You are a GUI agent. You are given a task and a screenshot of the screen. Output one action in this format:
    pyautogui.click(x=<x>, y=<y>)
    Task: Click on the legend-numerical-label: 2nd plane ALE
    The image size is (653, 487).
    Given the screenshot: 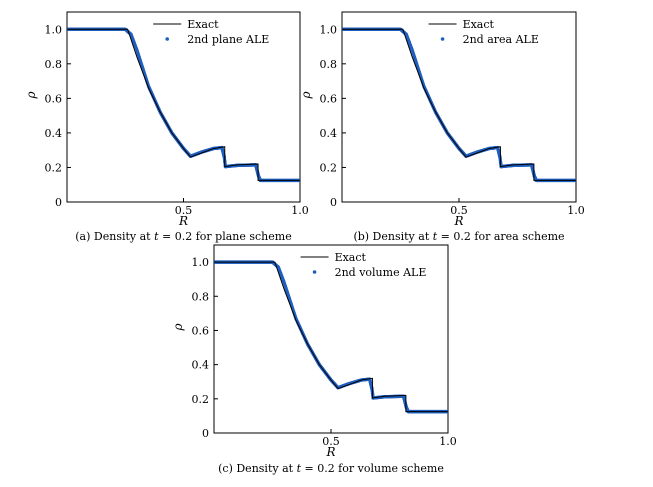 What is the action you would take?
    pyautogui.click(x=228, y=39)
    